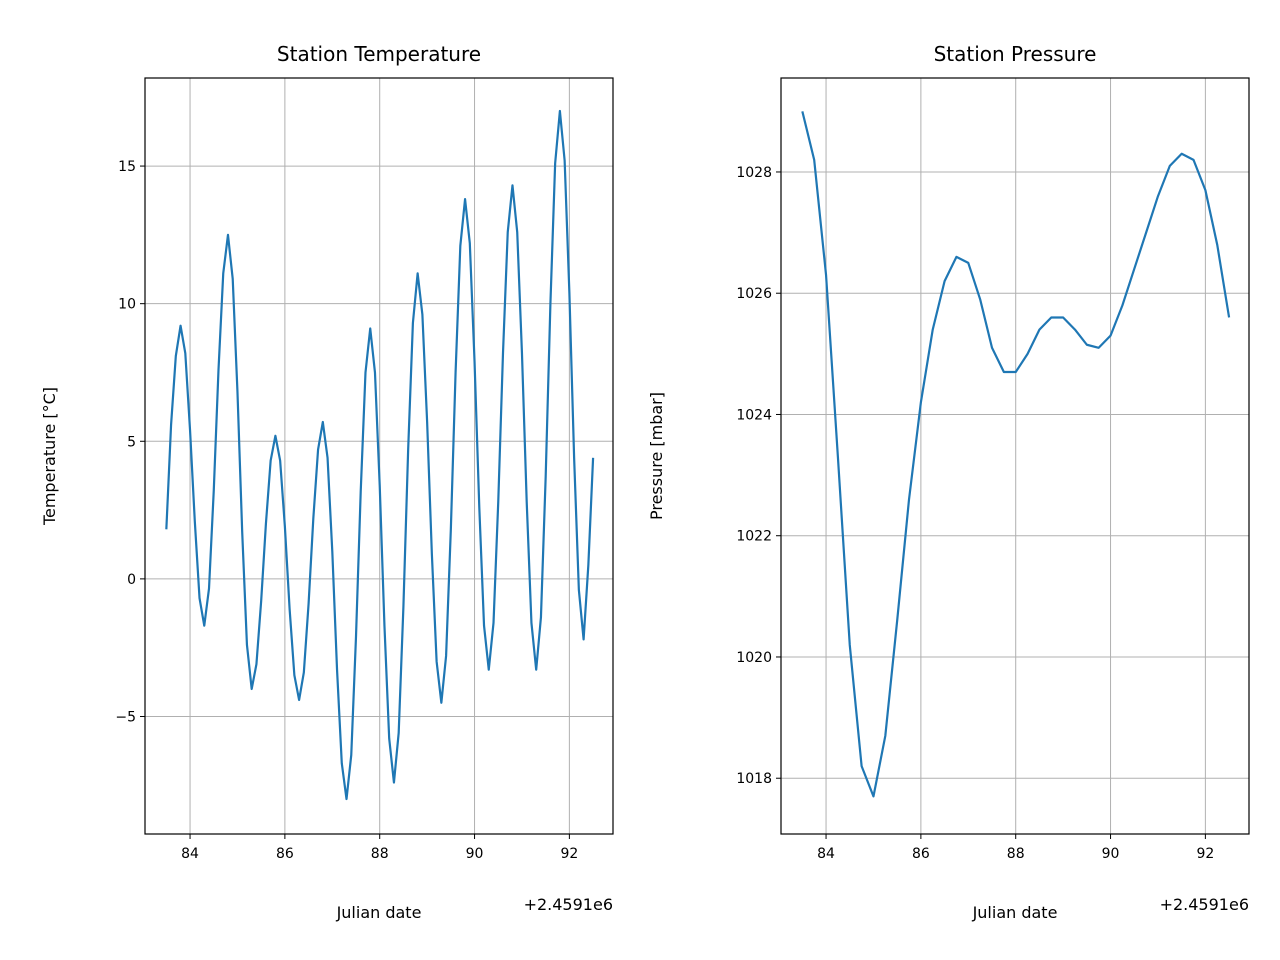 The height and width of the screenshot is (960, 1280). Describe the element at coordinates (754, 415) in the screenshot. I see `y-tick-label: 1024` at that location.